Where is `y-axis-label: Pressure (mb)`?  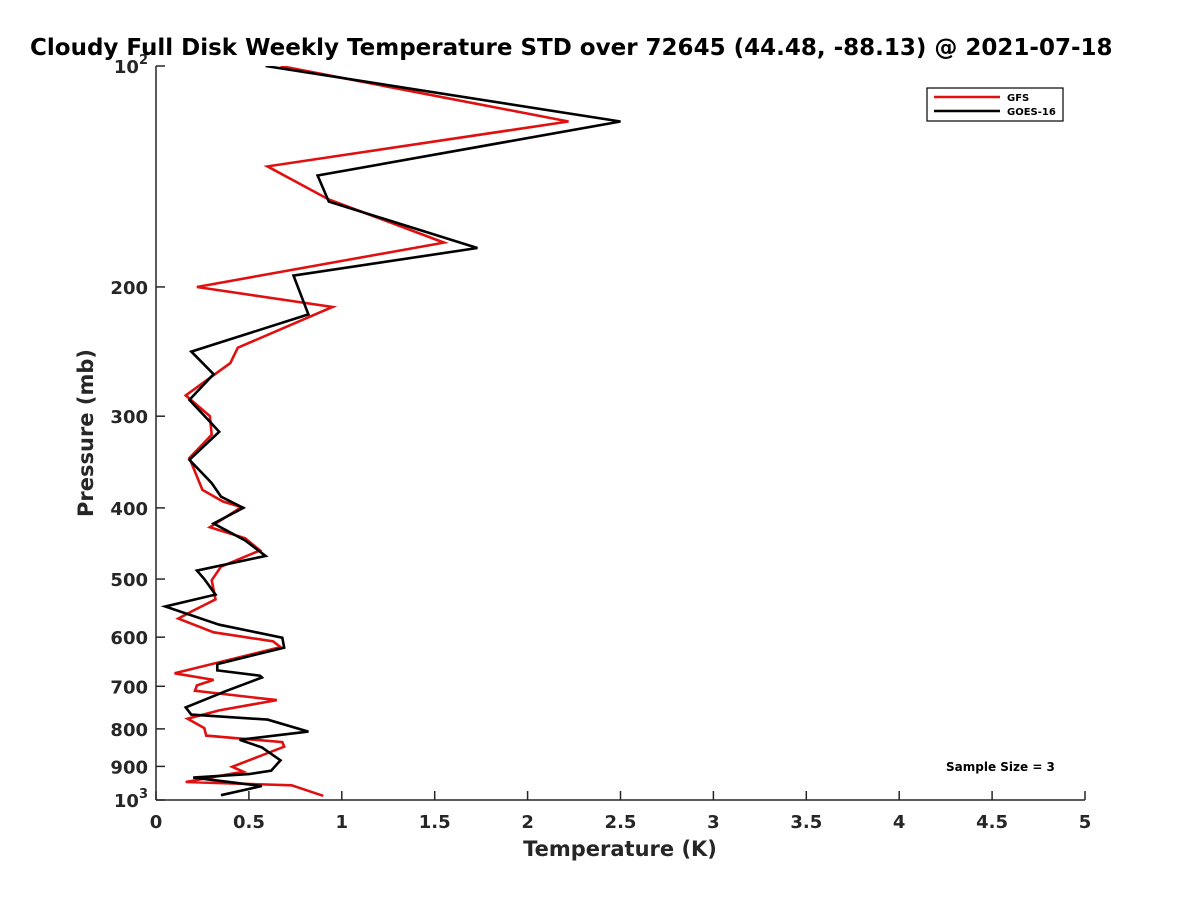 y-axis-label: Pressure (mb) is located at coordinates (86, 433).